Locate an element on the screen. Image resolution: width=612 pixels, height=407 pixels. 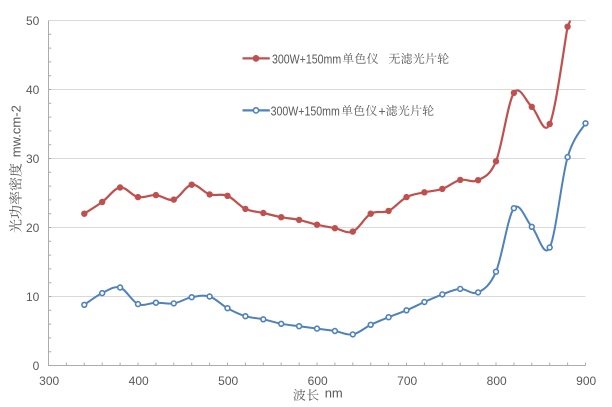
svg-text: 400 is located at coordinates (139, 381).